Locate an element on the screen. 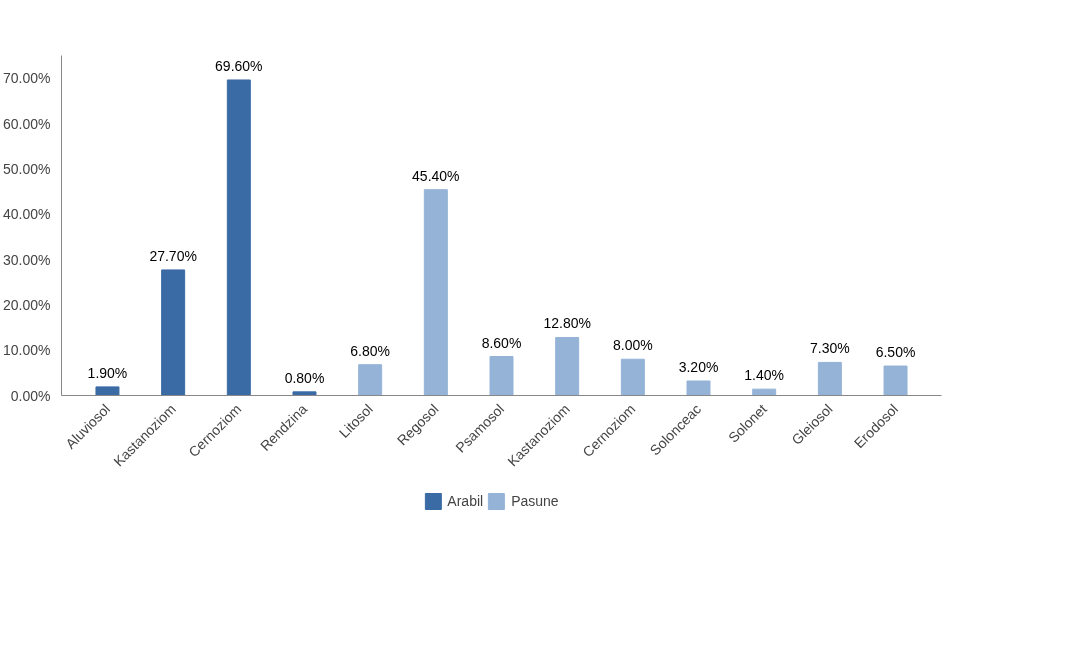 This screenshot has width=1068, height=649. y-tick-label: 0.00% is located at coordinates (30, 395).